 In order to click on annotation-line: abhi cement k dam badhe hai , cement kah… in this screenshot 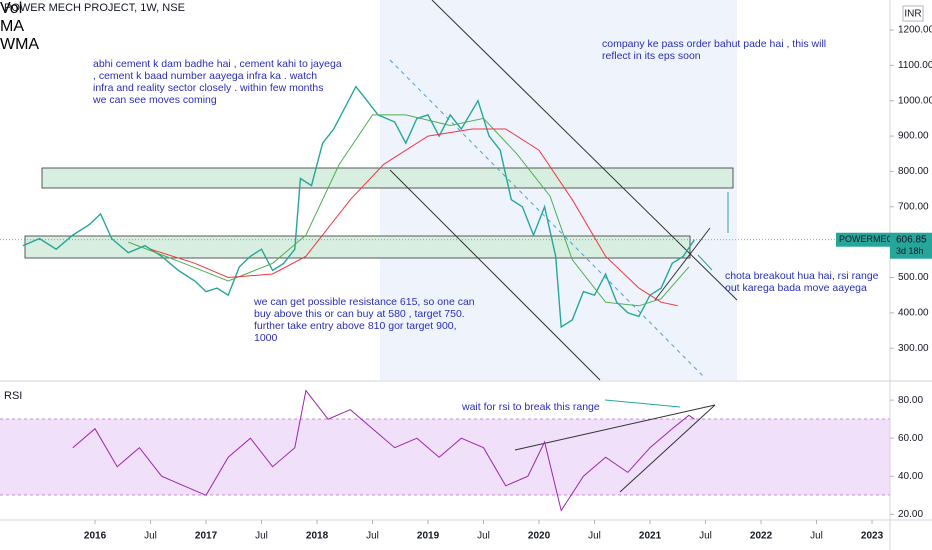, I will do `click(217, 64)`.